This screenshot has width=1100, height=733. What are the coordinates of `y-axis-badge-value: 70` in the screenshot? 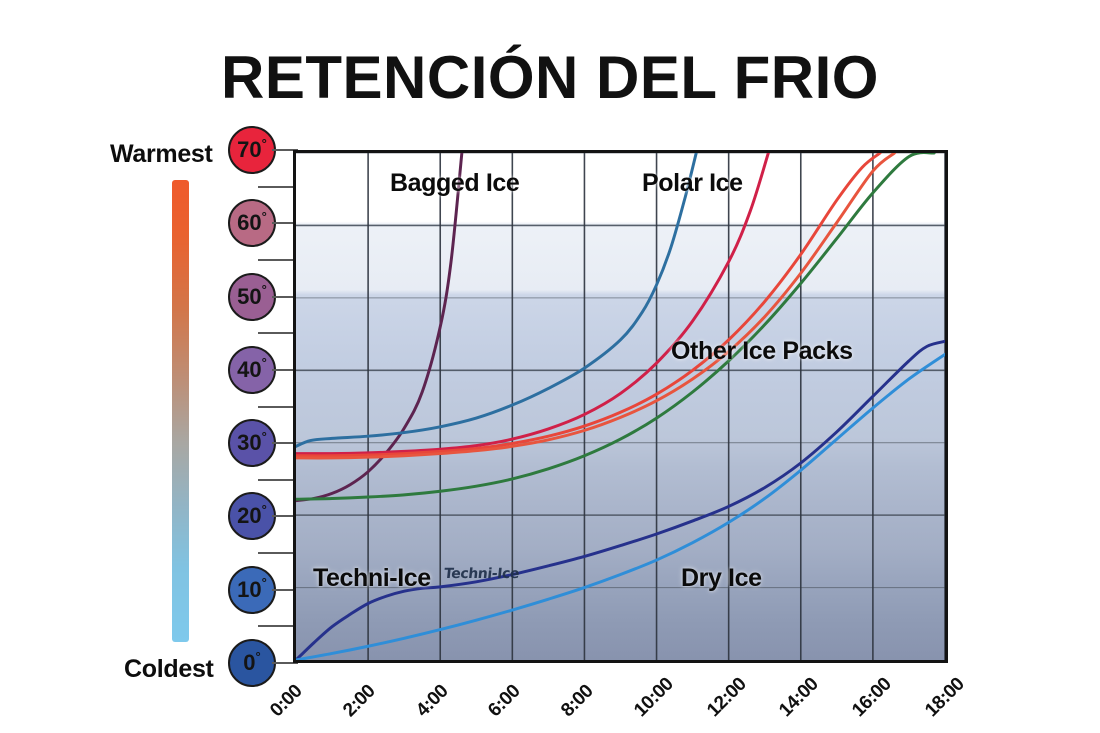 It's located at (249, 149).